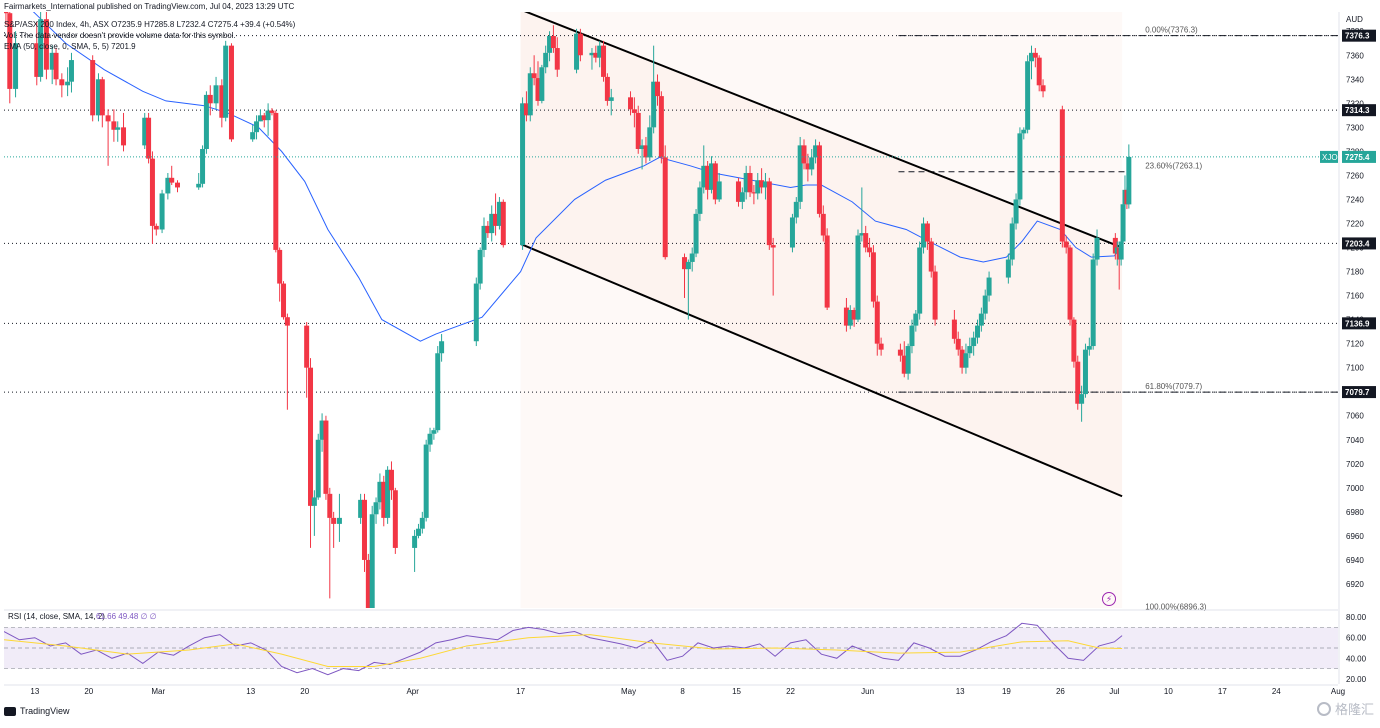 The height and width of the screenshot is (728, 1380). I want to click on price-tick-label: 7100, so click(1355, 368).